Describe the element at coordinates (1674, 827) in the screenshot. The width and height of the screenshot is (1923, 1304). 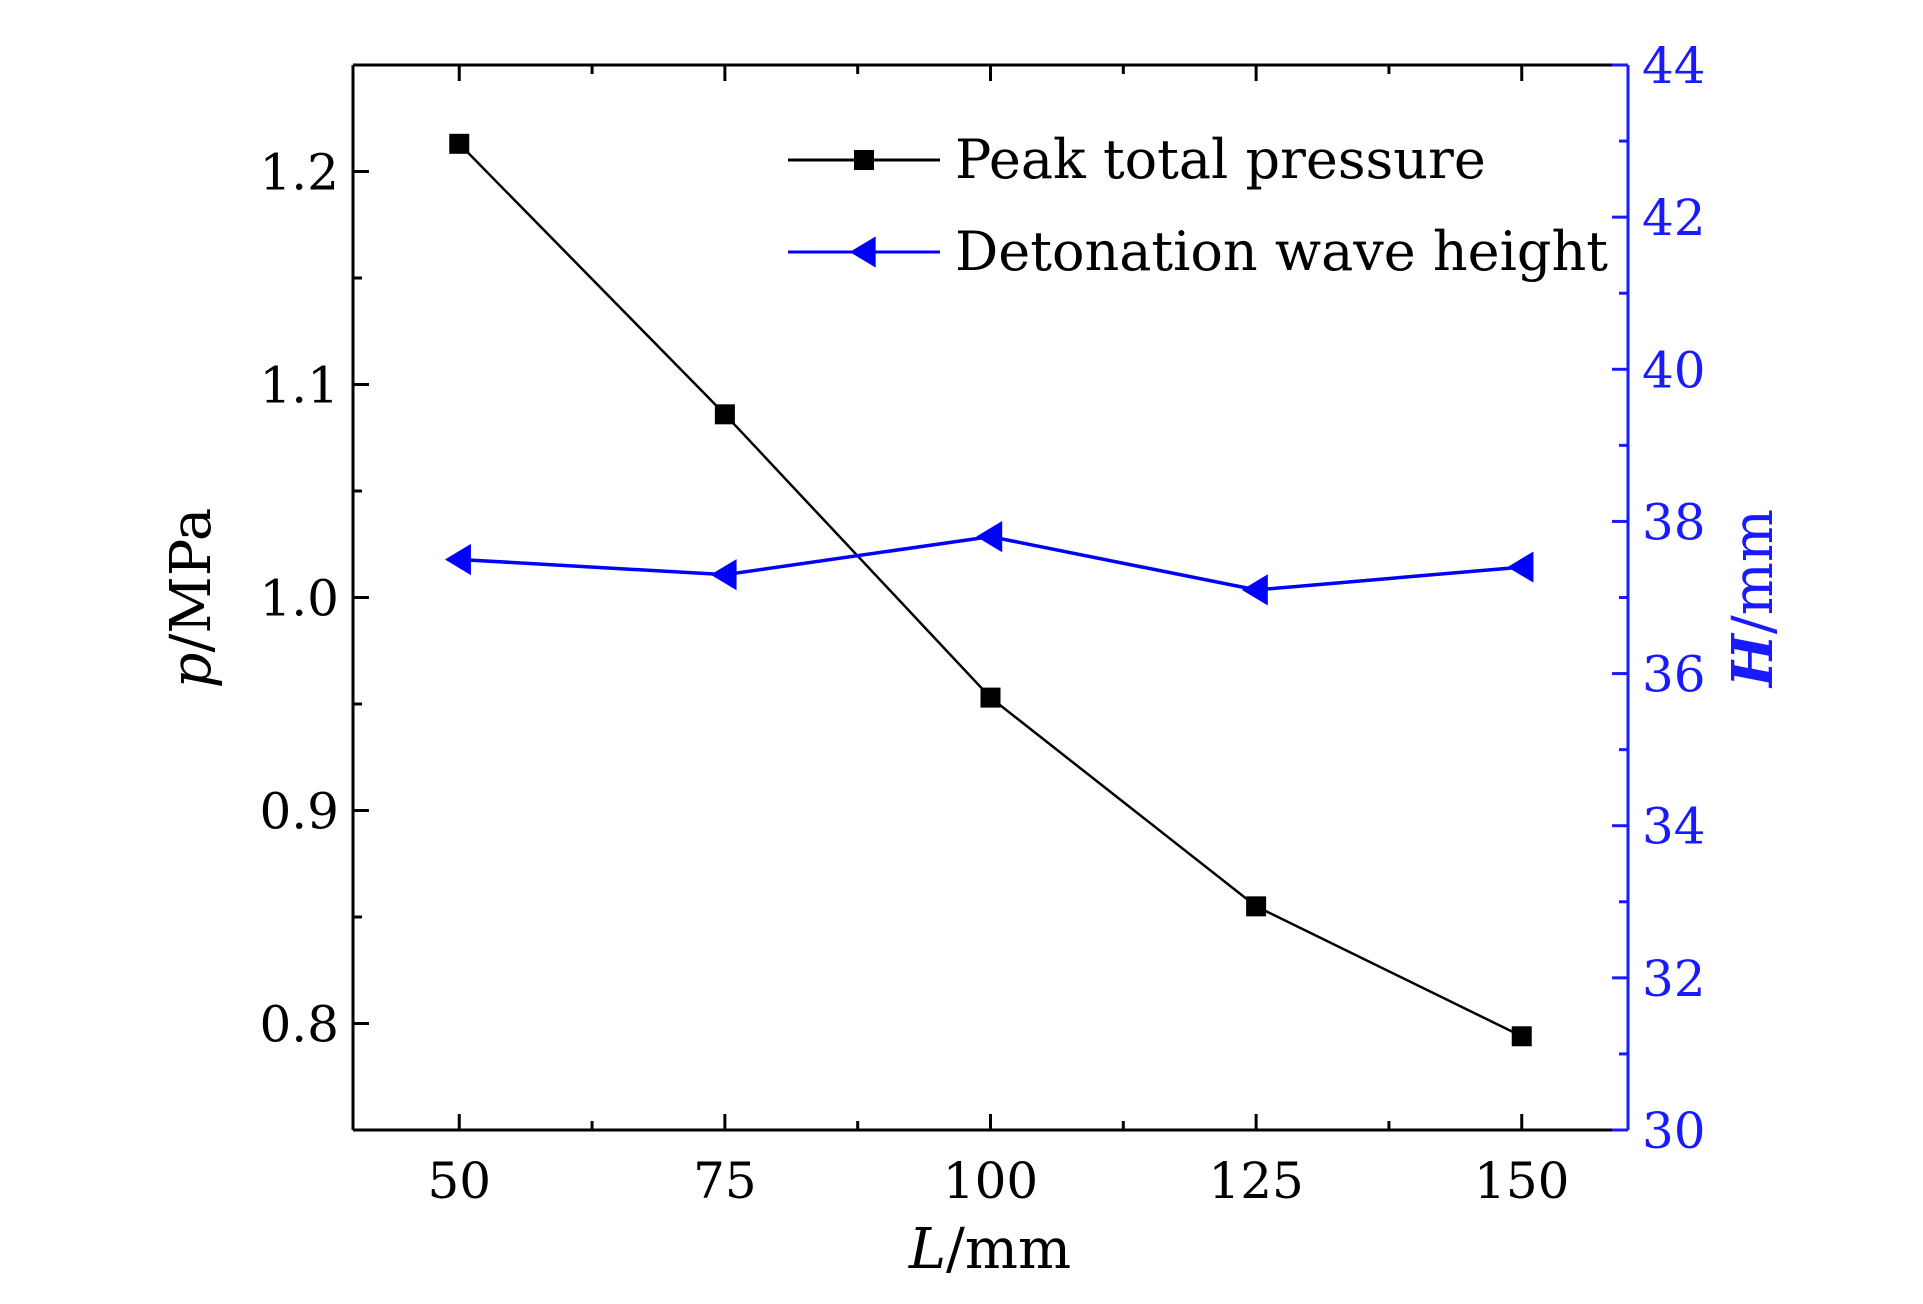
I see `y-right-tick-label: 34` at that location.